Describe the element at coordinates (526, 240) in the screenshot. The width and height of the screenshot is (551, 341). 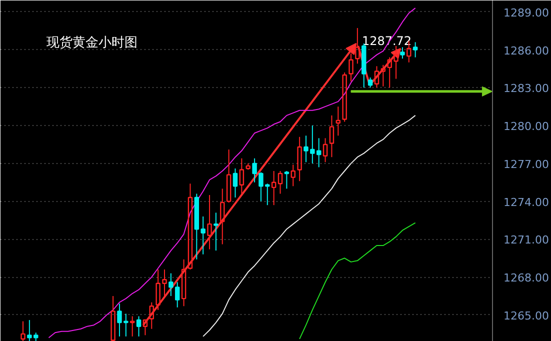
I see `y-tick-label: 1271.00` at that location.